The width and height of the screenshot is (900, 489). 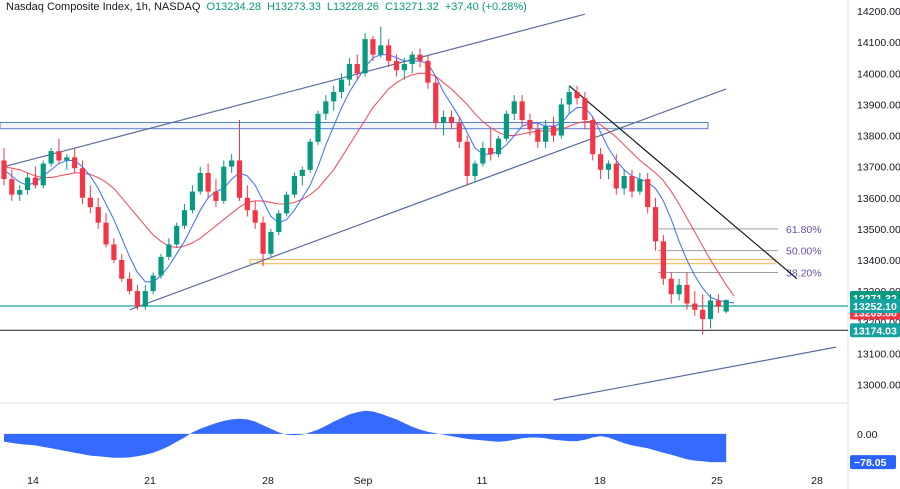 What do you see at coordinates (870, 463) in the screenshot?
I see `oscillator-value-label: −78.05` at bounding box center [870, 463].